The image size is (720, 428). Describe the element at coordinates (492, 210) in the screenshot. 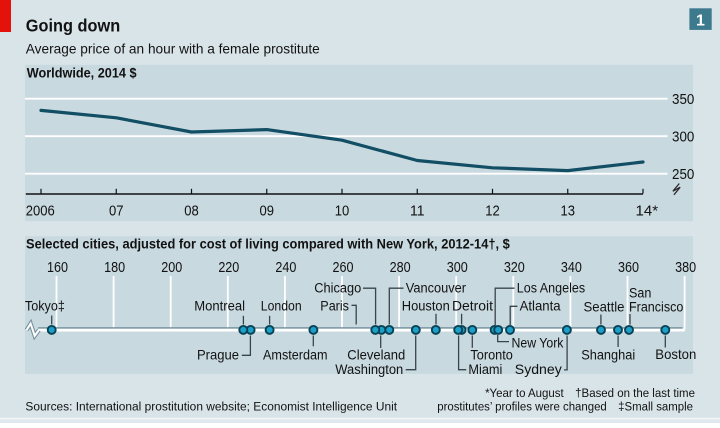

I see `svg-text: 12` at that location.